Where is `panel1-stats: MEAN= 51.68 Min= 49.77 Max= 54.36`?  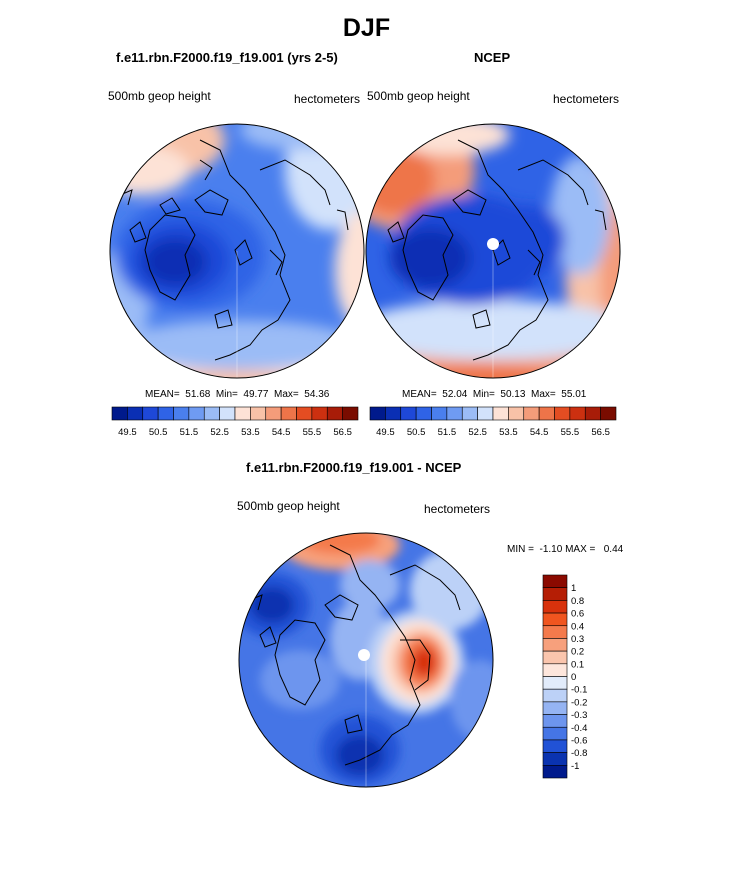 panel1-stats: MEAN= 51.68 Min= 49.77 Max= 54.36 is located at coordinates (237, 394).